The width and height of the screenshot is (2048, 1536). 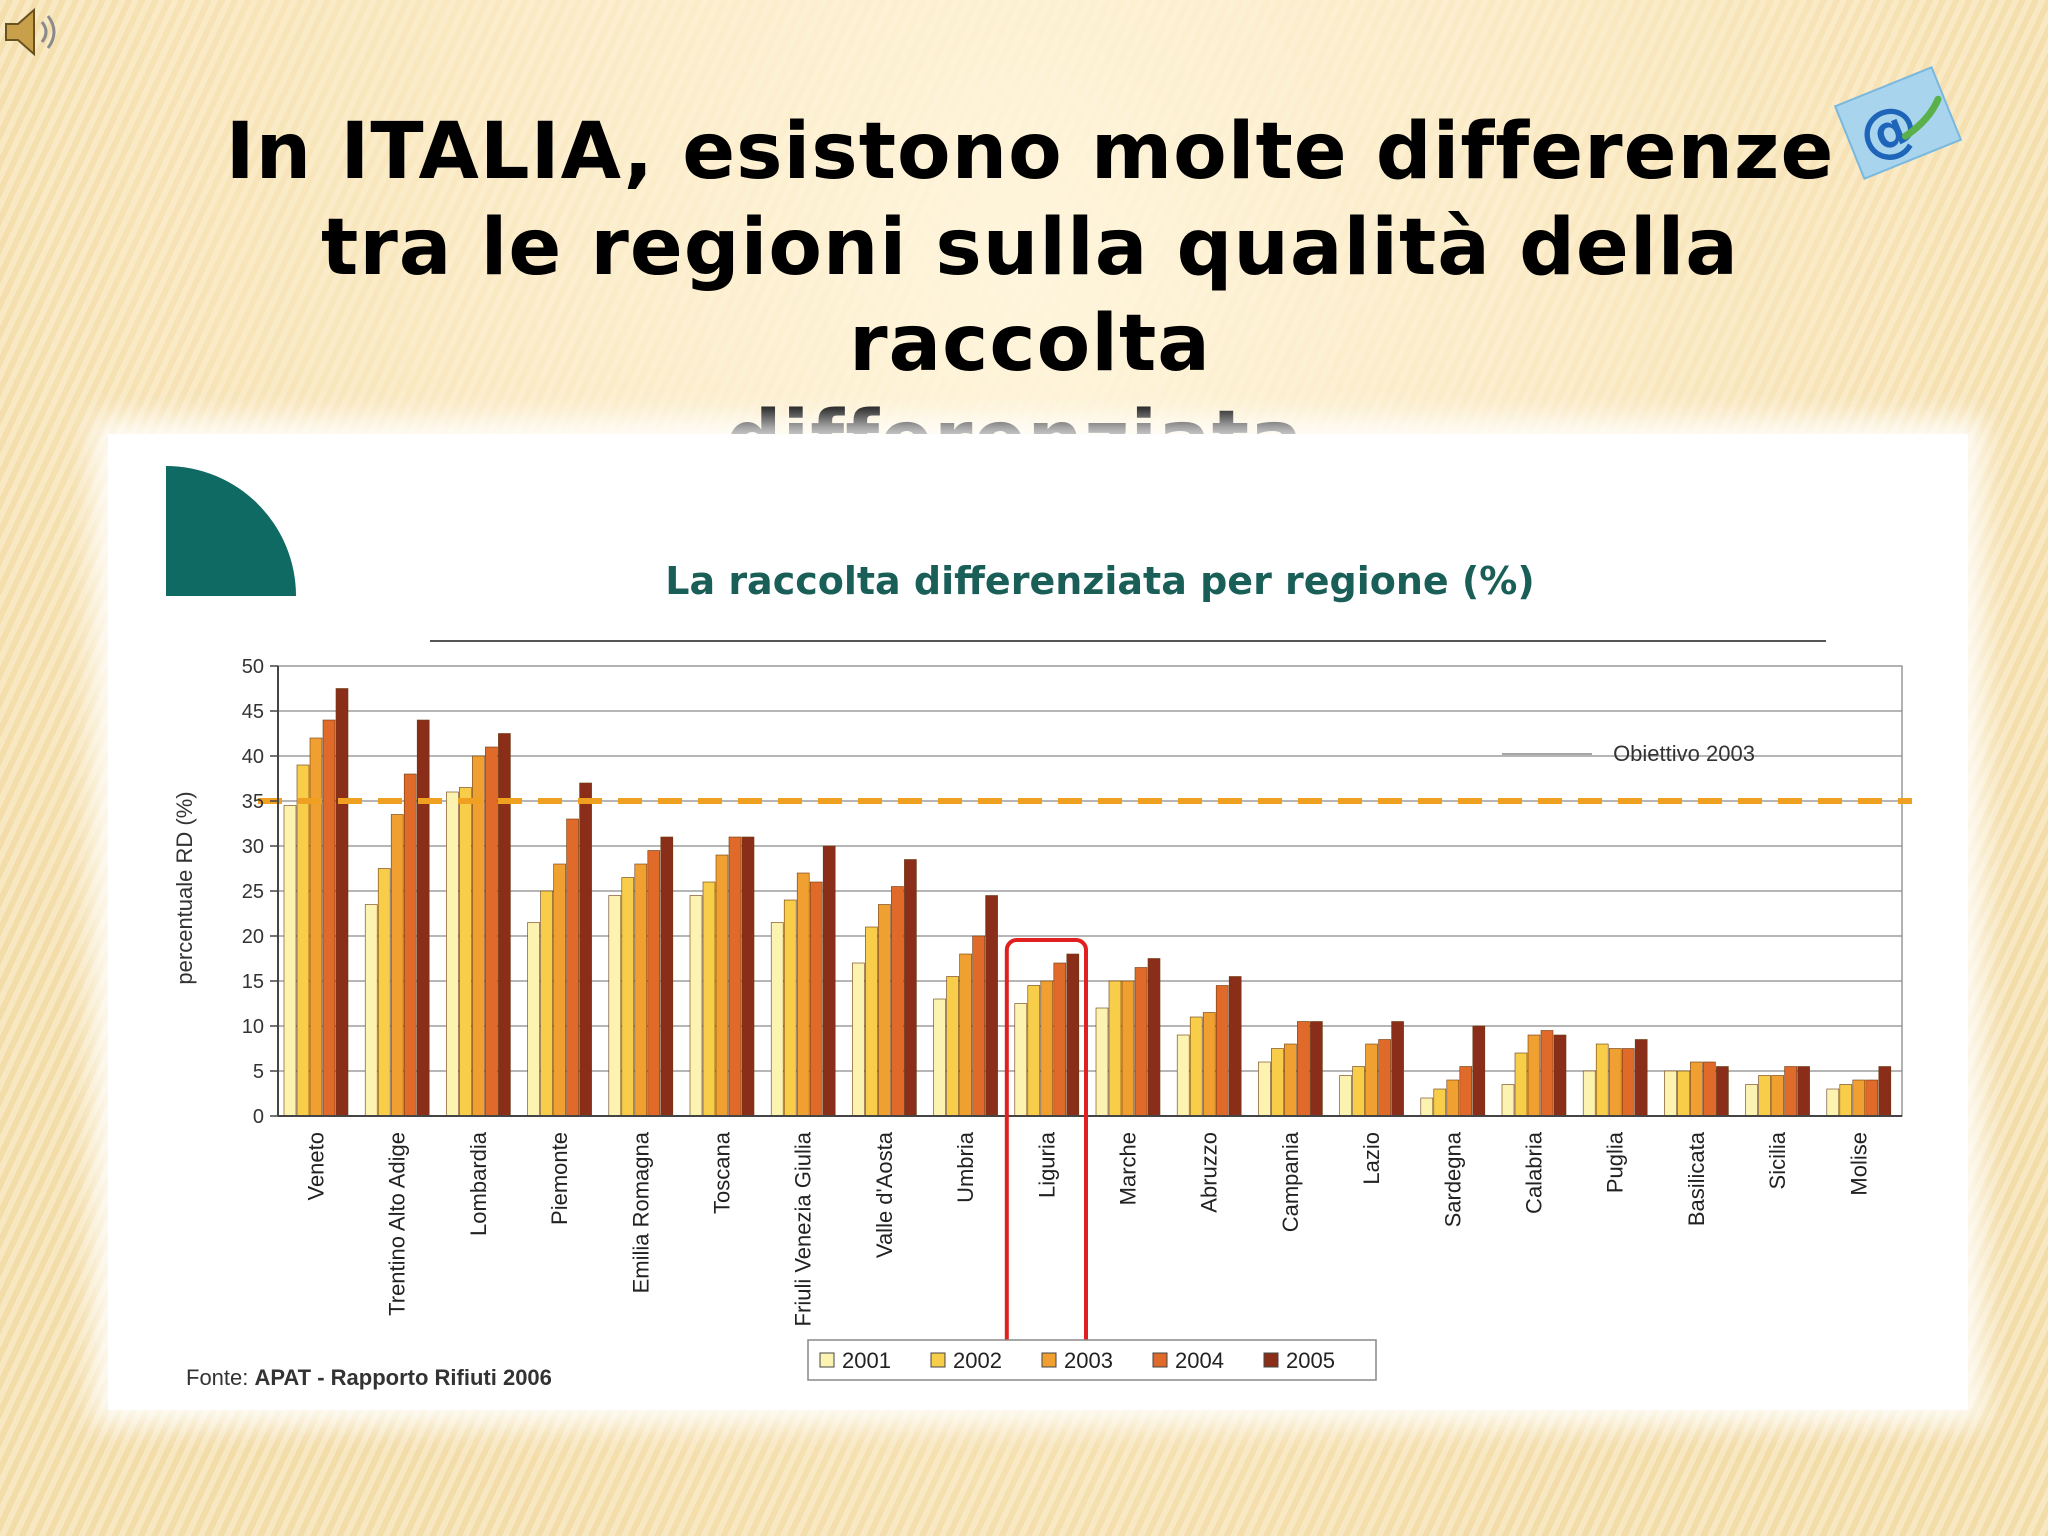 I want to click on source-note: Fonte: APAT - Rapporto Rifiuti 2006, so click(x=369, y=1377).